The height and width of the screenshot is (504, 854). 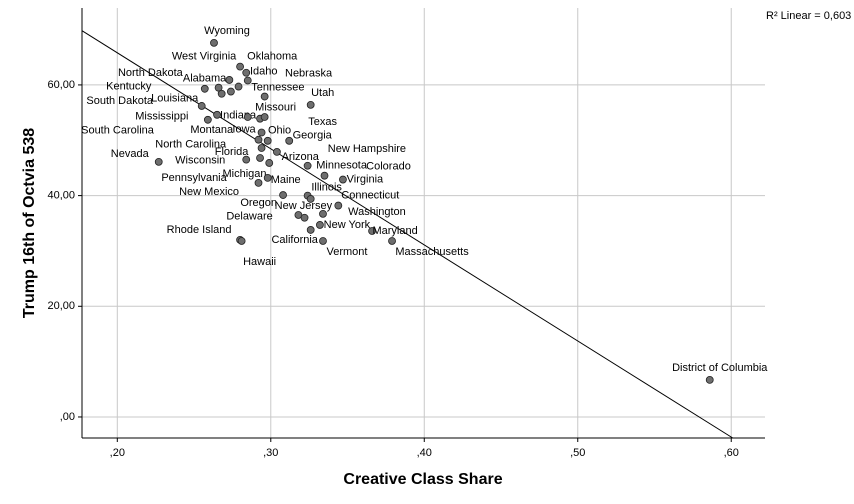 I want to click on point-label: Arizona, so click(x=301, y=157).